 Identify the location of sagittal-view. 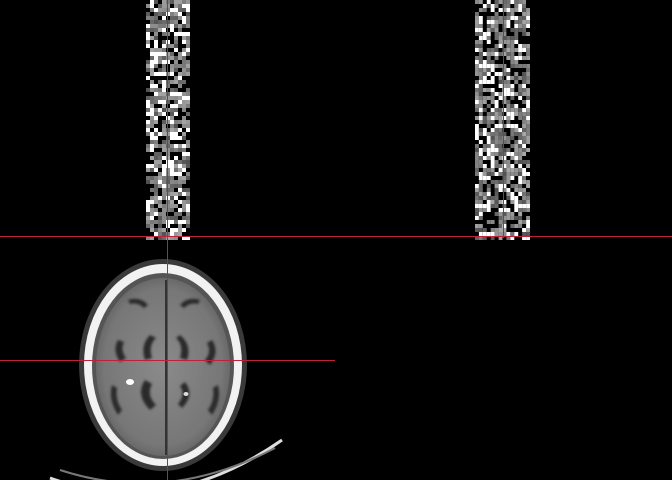
(502, 120).